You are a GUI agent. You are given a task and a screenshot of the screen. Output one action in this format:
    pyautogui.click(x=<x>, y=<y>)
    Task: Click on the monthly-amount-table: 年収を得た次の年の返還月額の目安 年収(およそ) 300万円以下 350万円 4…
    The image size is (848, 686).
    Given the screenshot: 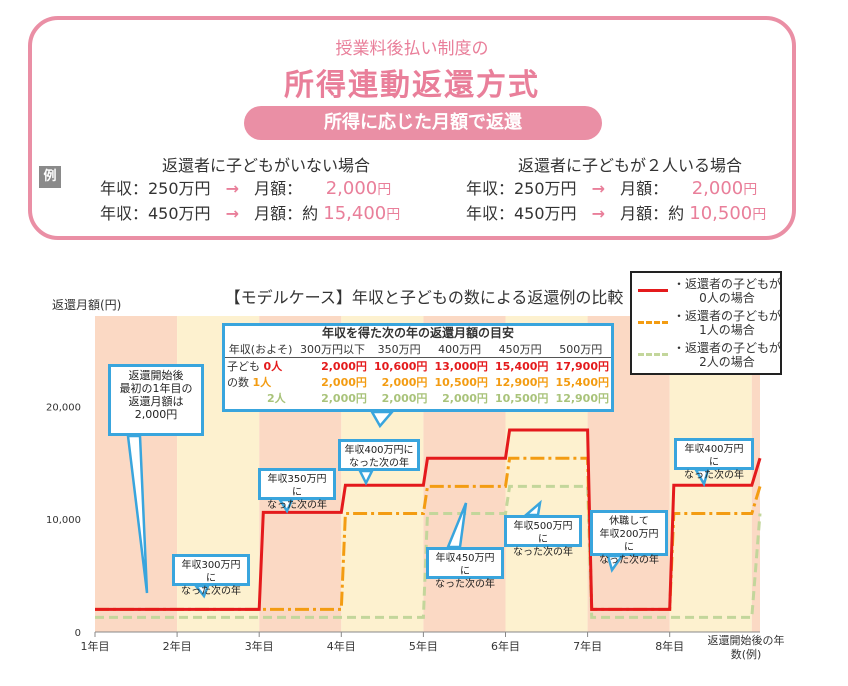 What is the action you would take?
    pyautogui.click(x=418, y=367)
    